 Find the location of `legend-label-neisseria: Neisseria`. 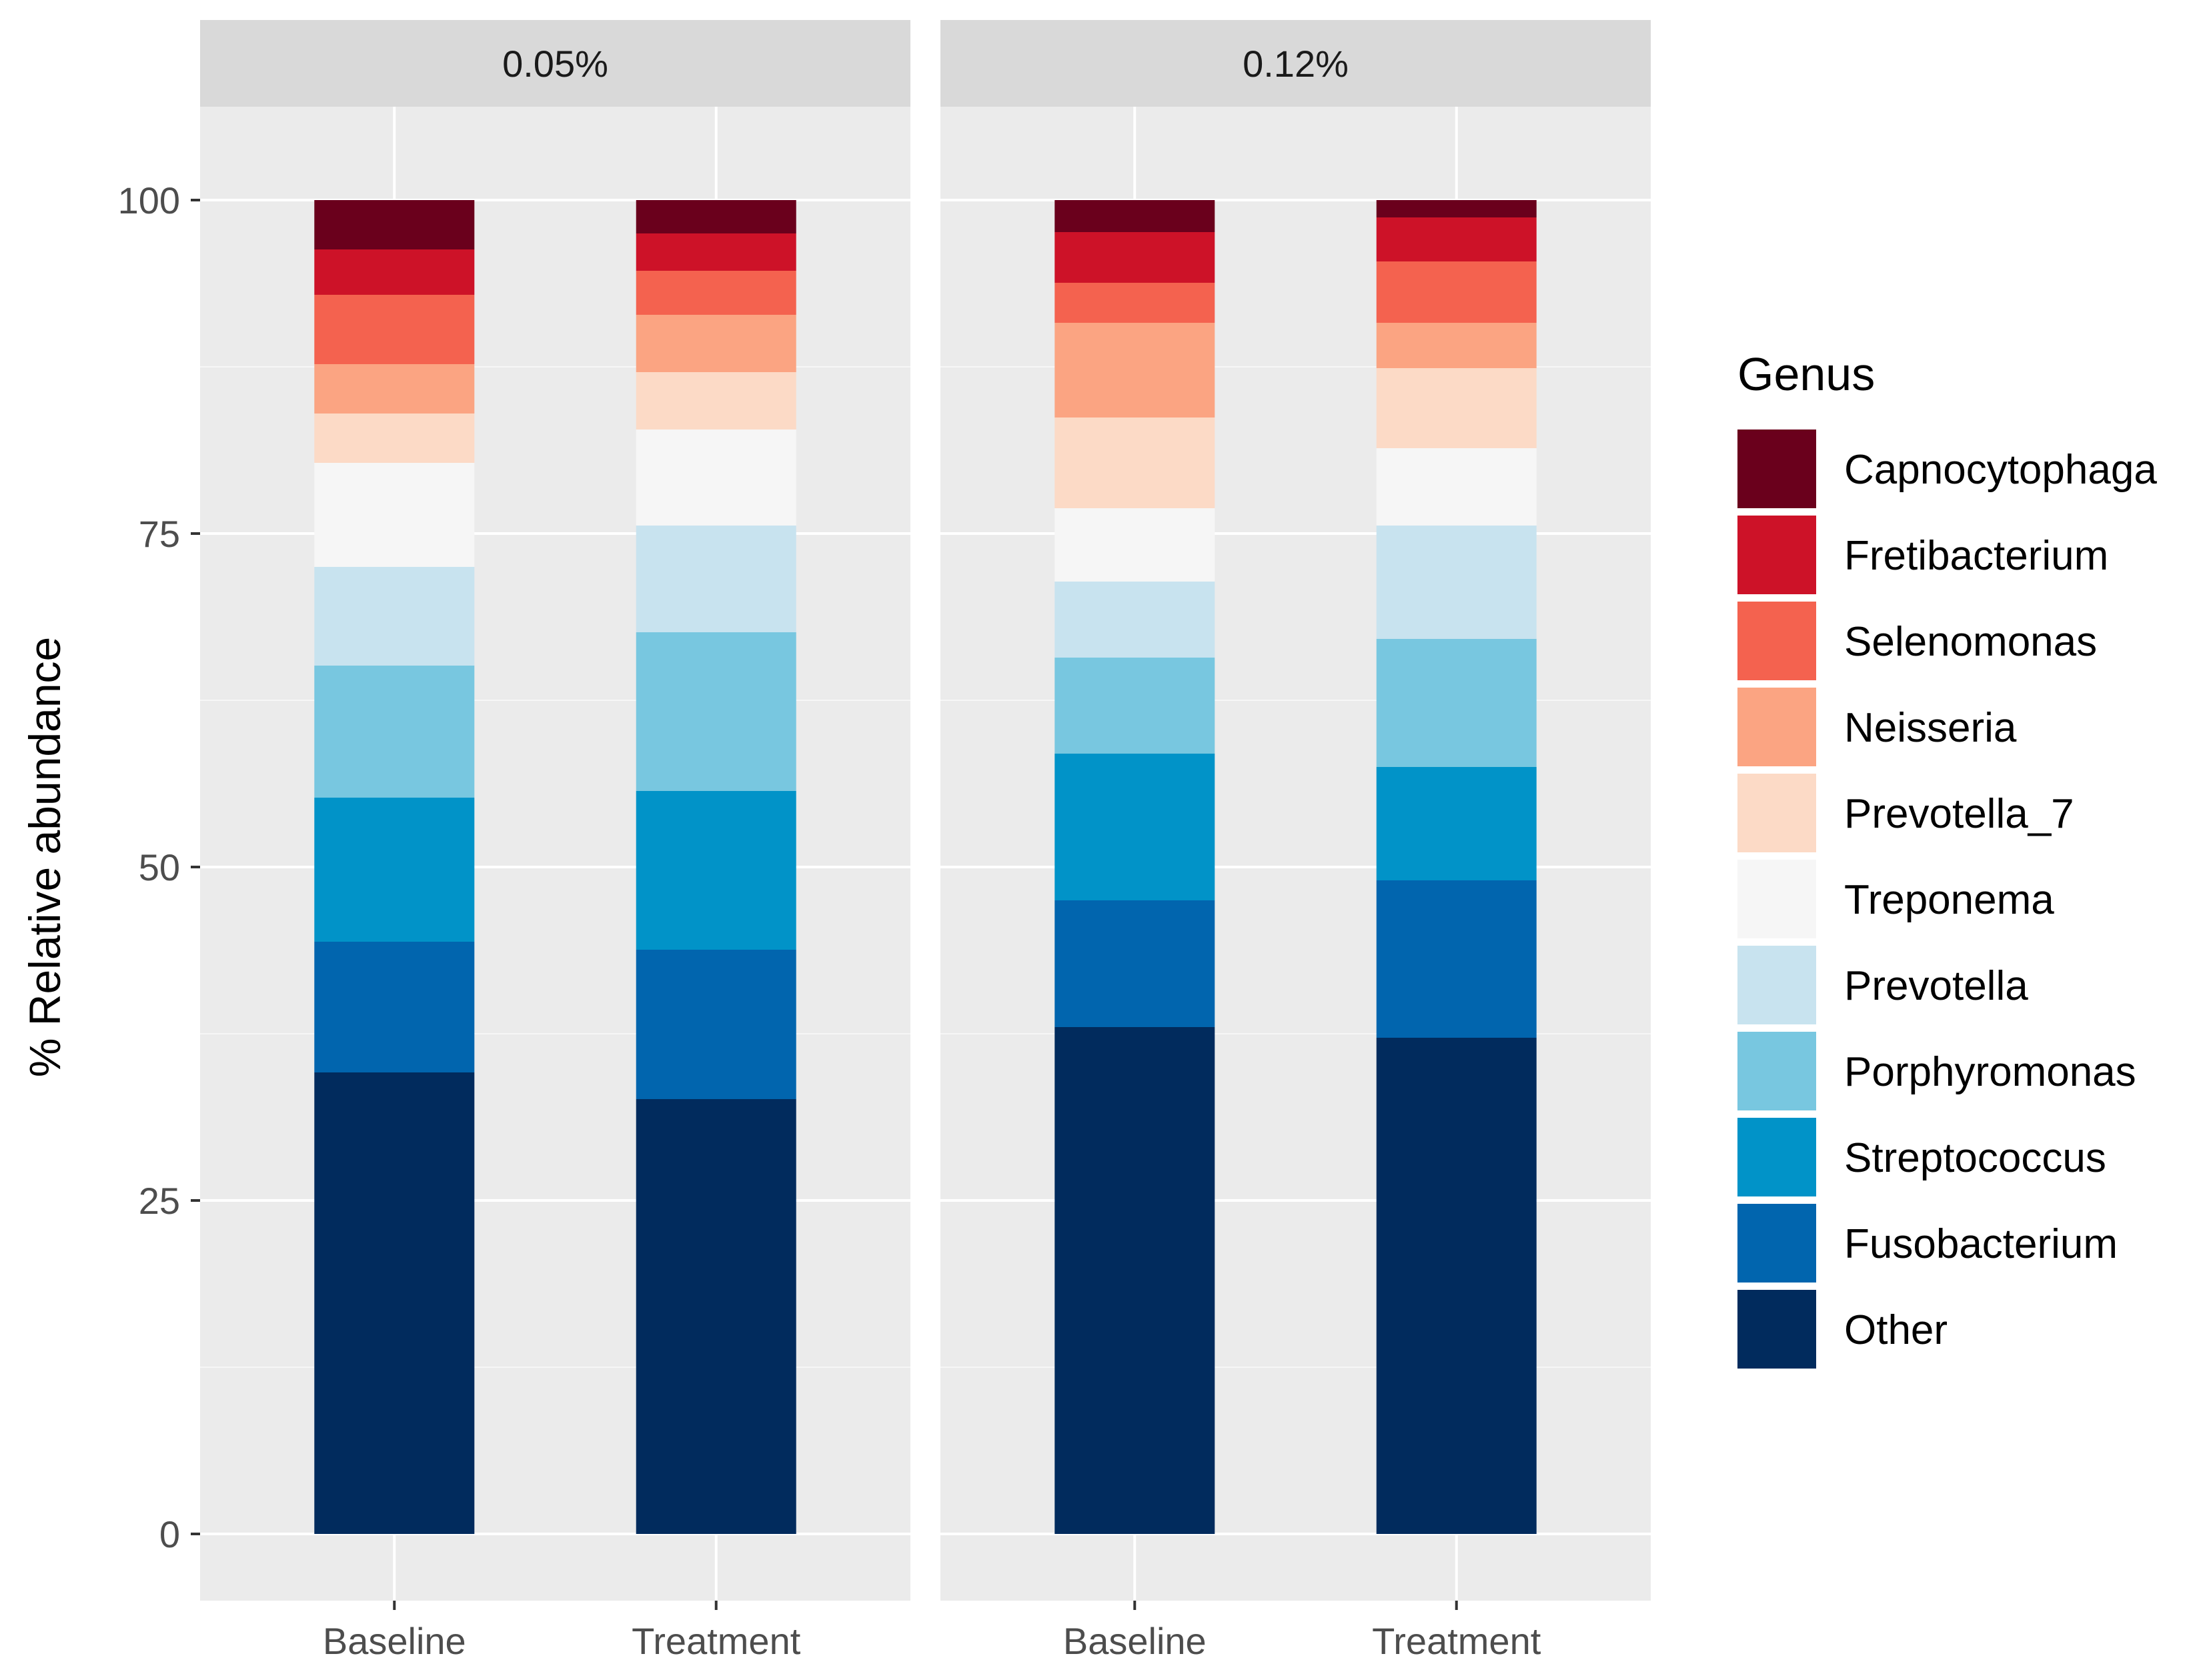

legend-label-neisseria: Neisseria is located at coordinates (1931, 728).